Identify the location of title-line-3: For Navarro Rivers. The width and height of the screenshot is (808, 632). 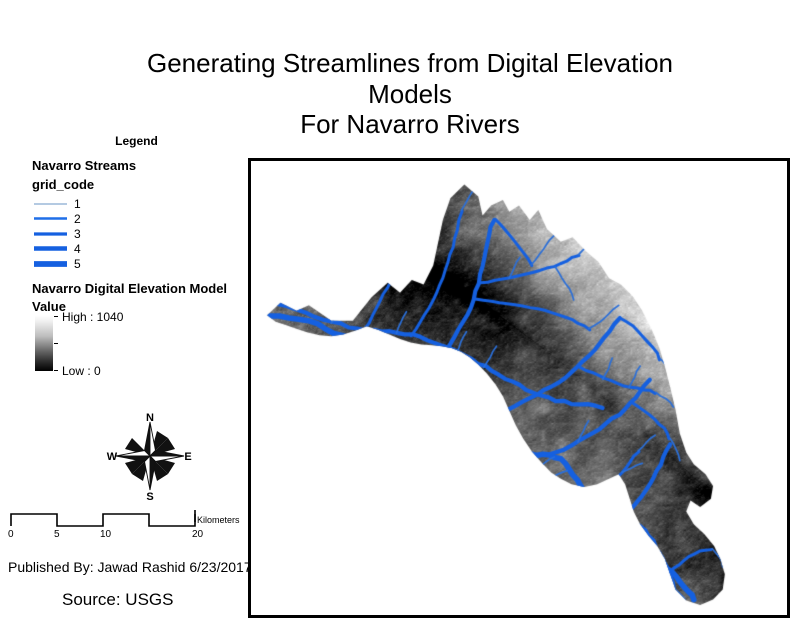
(410, 124).